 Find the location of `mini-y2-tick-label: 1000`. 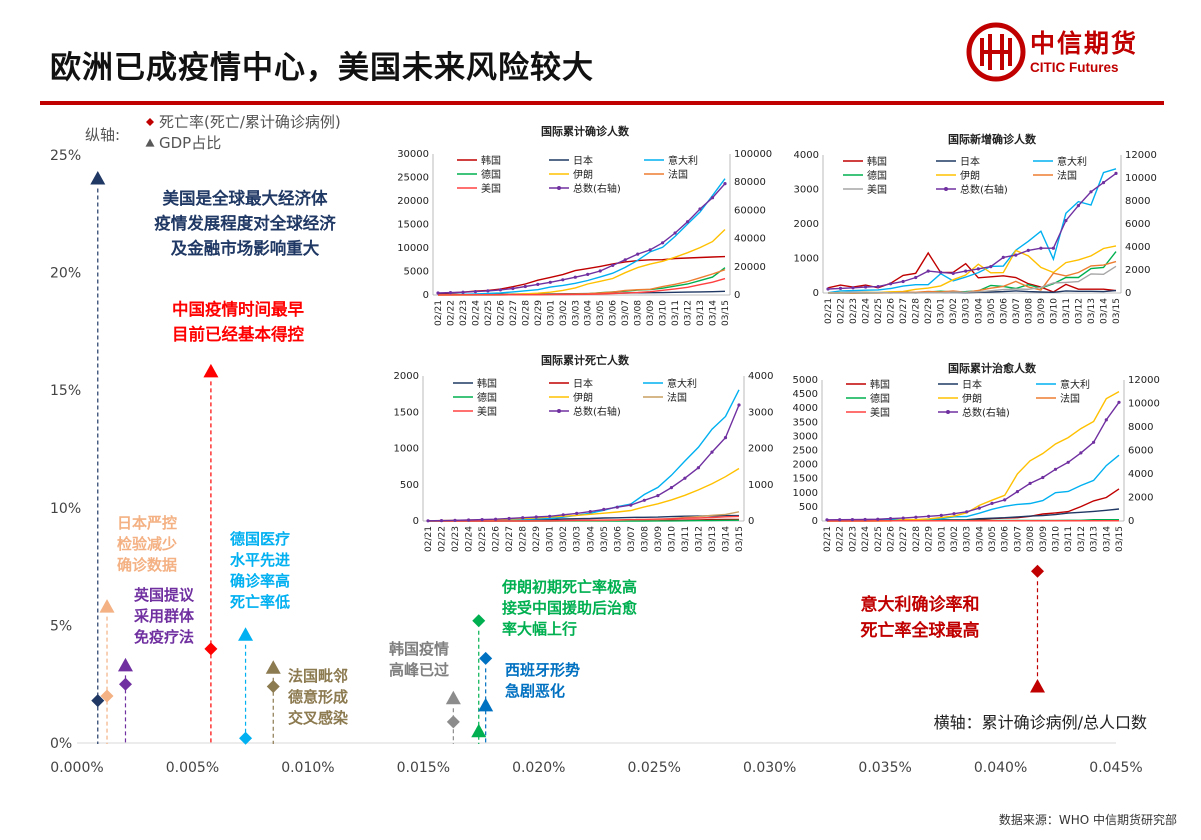

mini-y2-tick-label: 1000 is located at coordinates (760, 485).